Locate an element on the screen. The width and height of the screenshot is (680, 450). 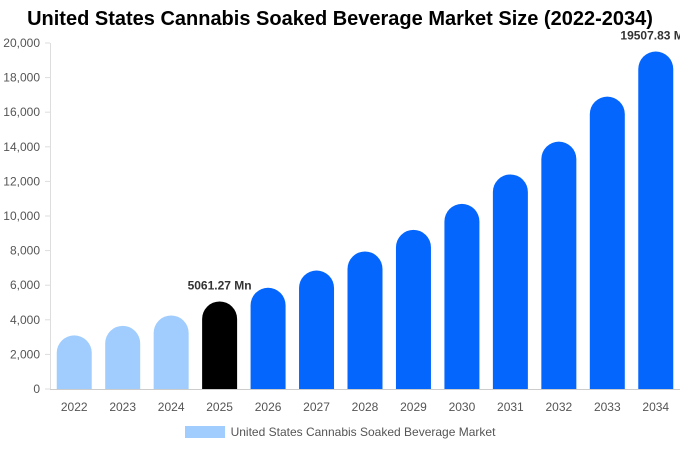
y-tick-label: 16,000 is located at coordinates (21, 112).